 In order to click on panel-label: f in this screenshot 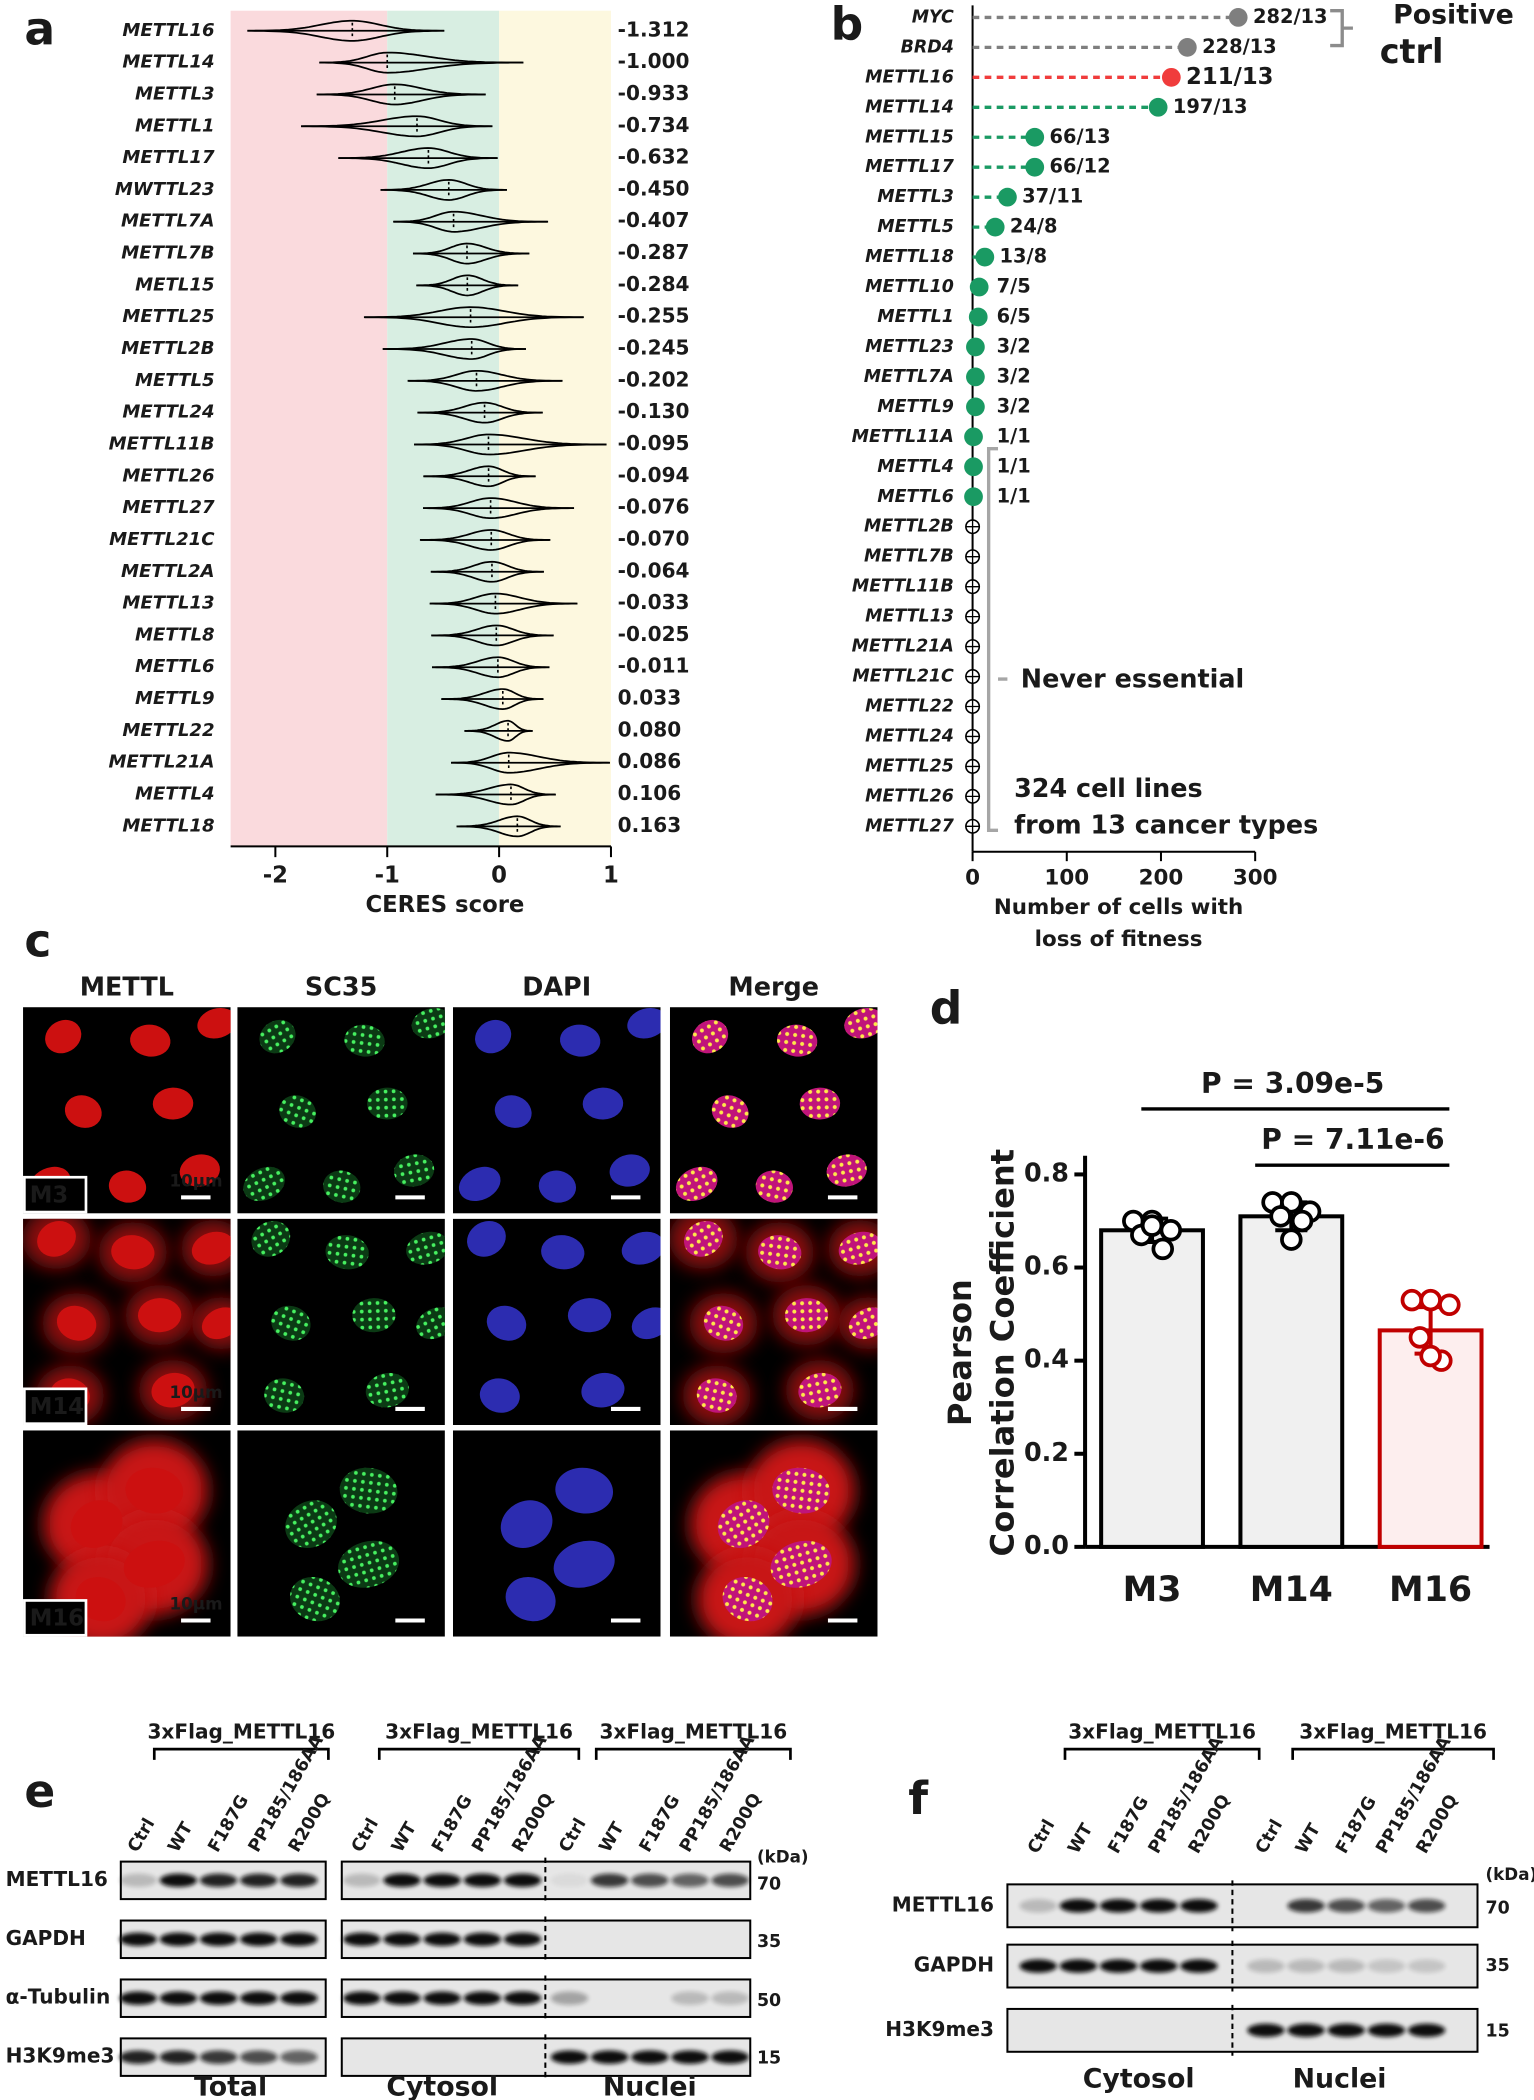, I will do `click(918, 1798)`.